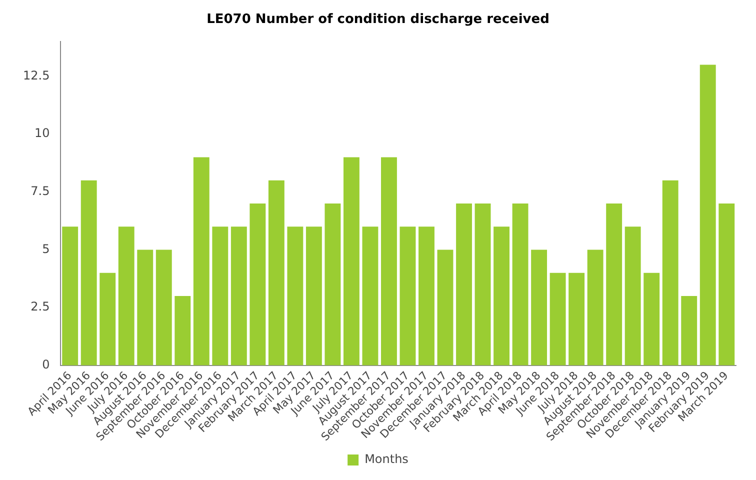  I want to click on y-tick-label: 10, so click(42, 133).